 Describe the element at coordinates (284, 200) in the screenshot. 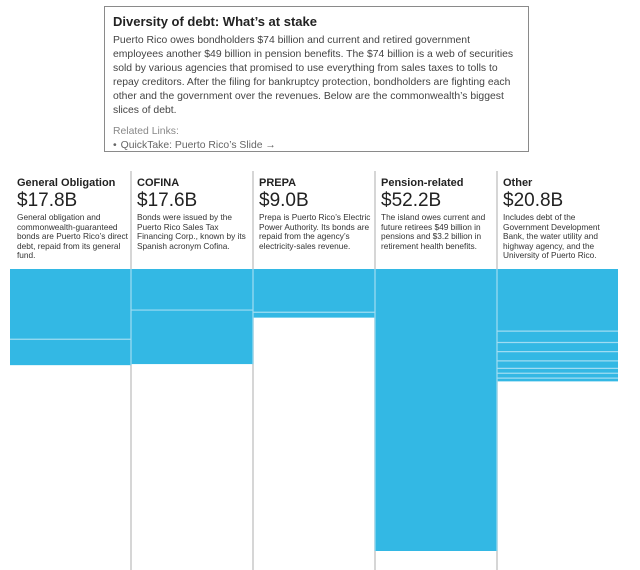

I see `value-label: $9.0B` at that location.